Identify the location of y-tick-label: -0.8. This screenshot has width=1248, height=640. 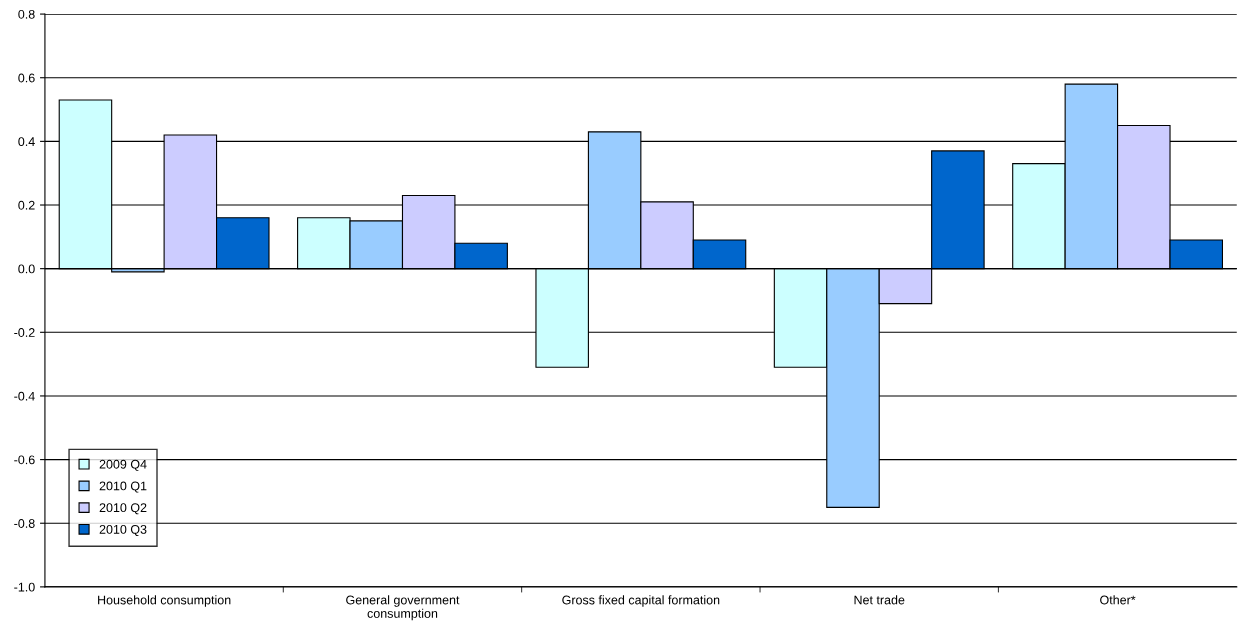
(24, 523).